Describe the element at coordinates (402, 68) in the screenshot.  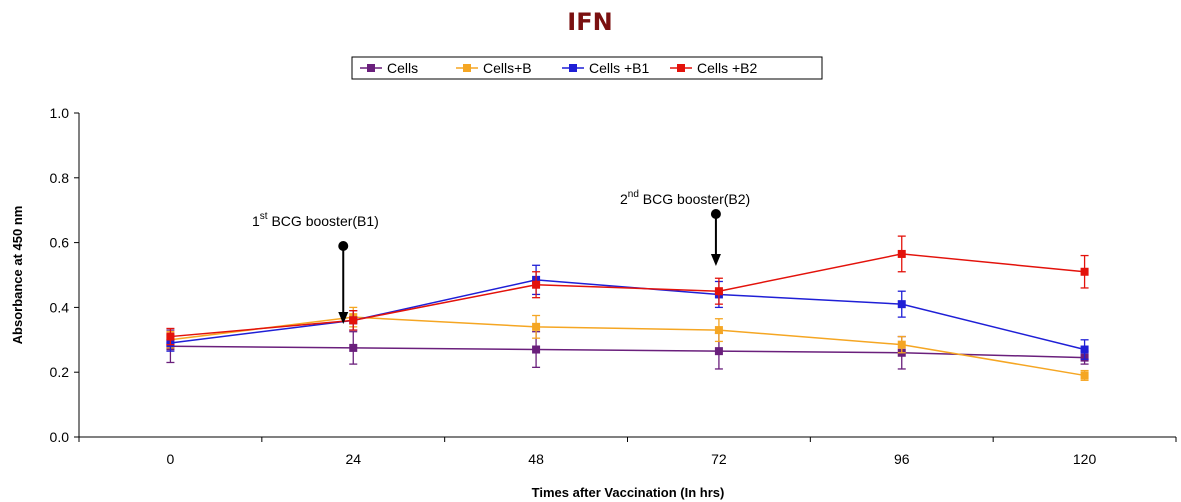
I see `legend-label: Cells` at that location.